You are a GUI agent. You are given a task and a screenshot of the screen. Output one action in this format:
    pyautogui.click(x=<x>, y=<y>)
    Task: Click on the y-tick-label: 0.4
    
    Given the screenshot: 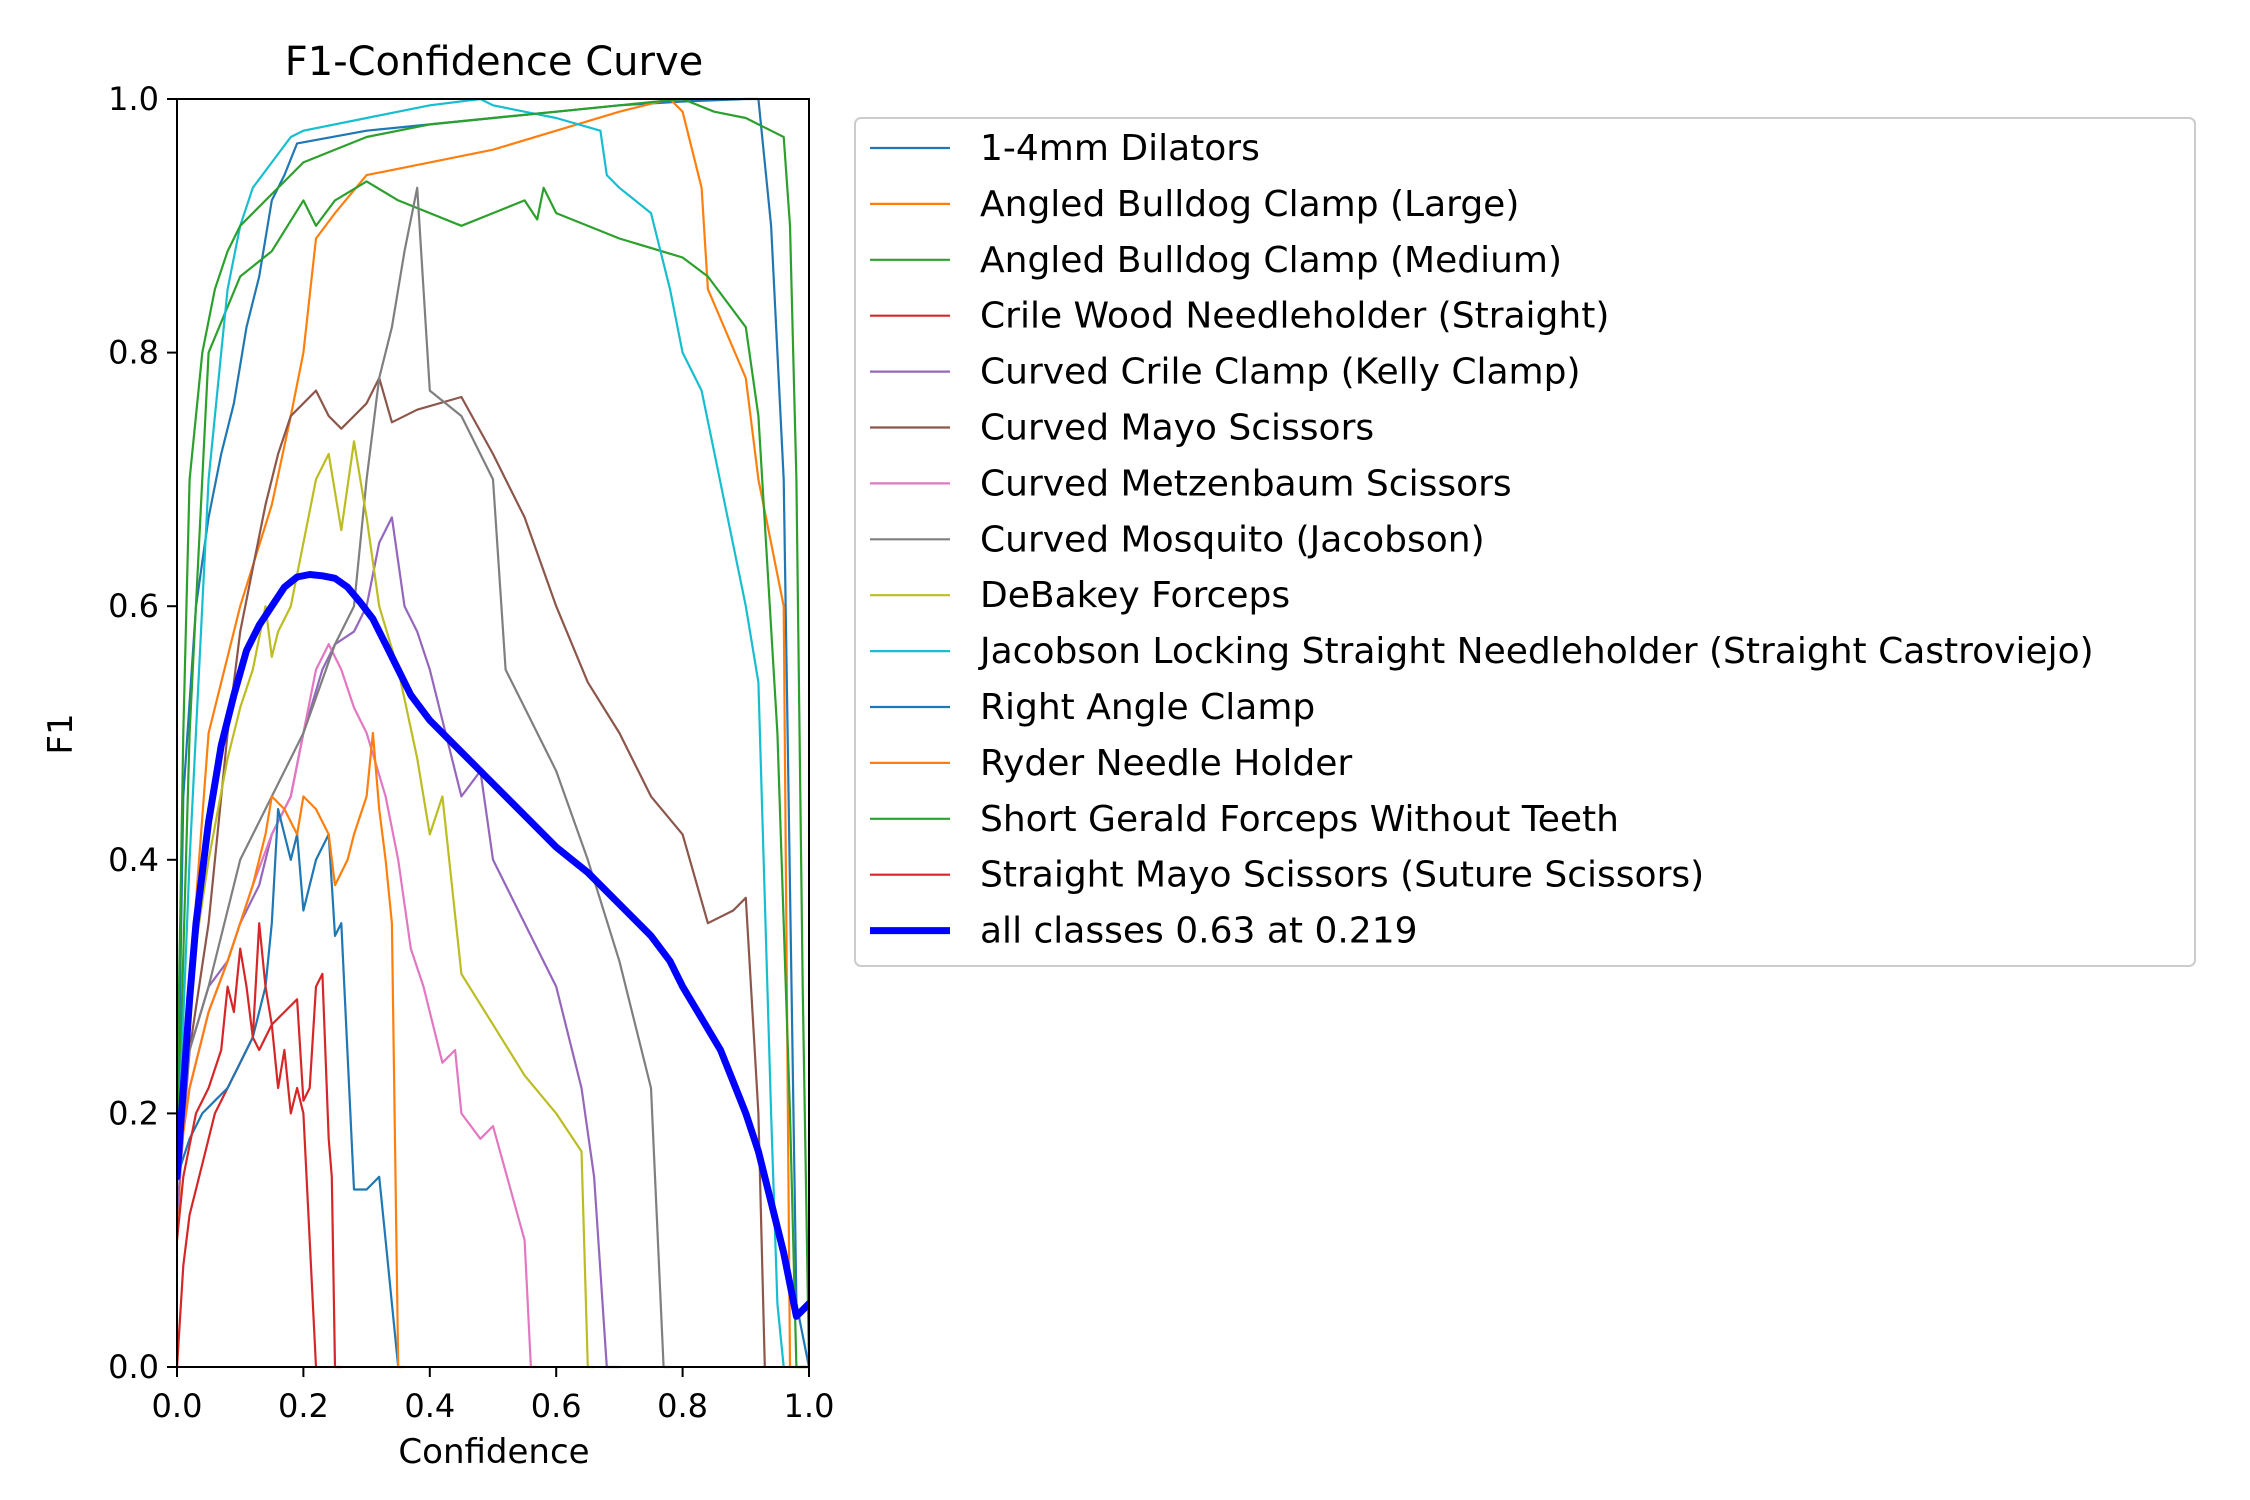 What is the action you would take?
    pyautogui.click(x=133, y=860)
    